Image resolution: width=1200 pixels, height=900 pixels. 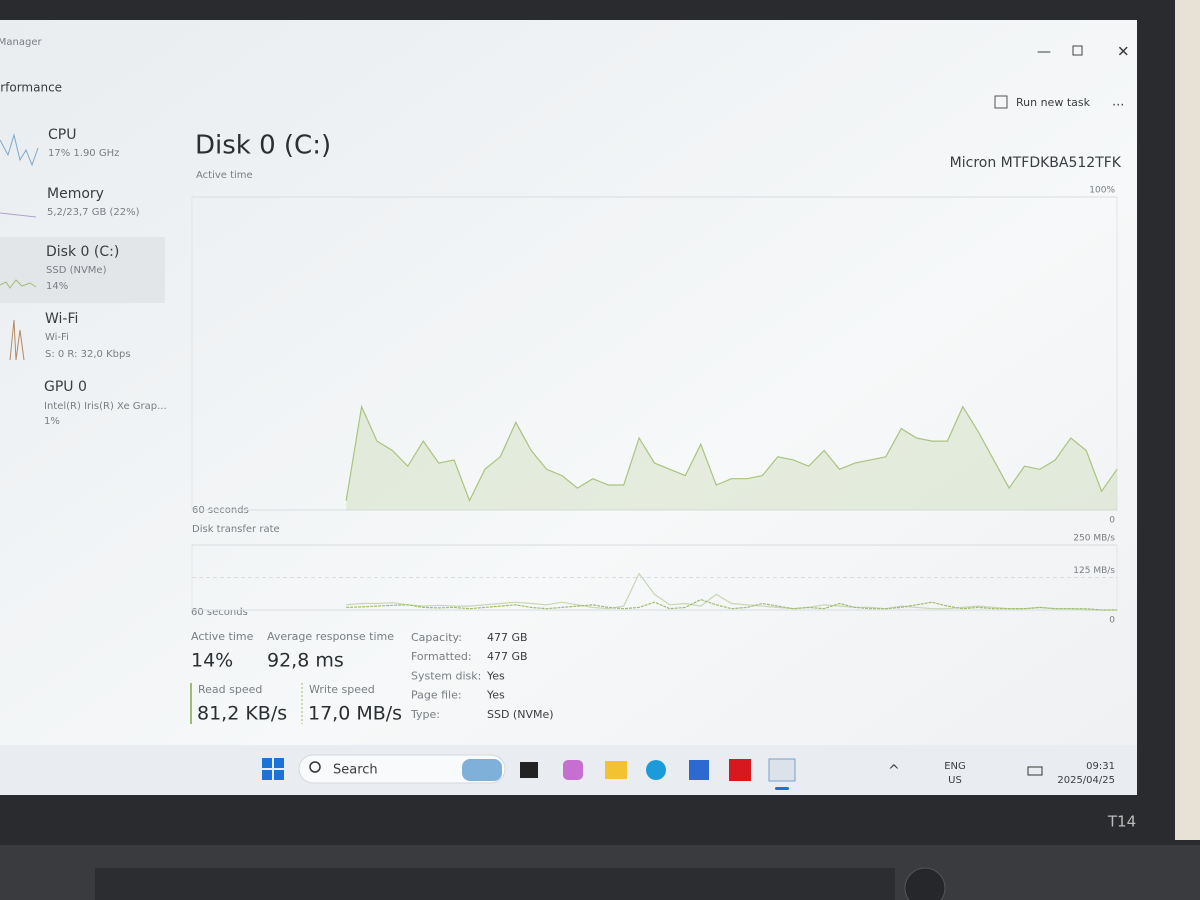 I want to click on sidebar-value: 1%, so click(x=52, y=421).